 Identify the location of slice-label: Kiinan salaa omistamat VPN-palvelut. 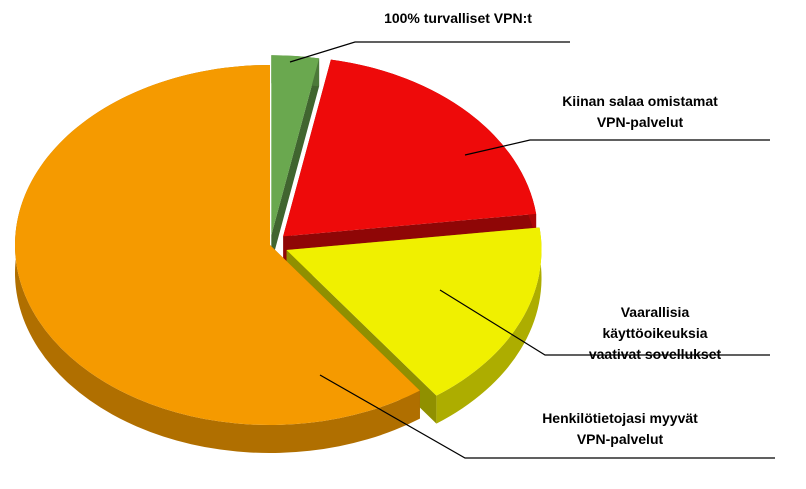
(640, 111).